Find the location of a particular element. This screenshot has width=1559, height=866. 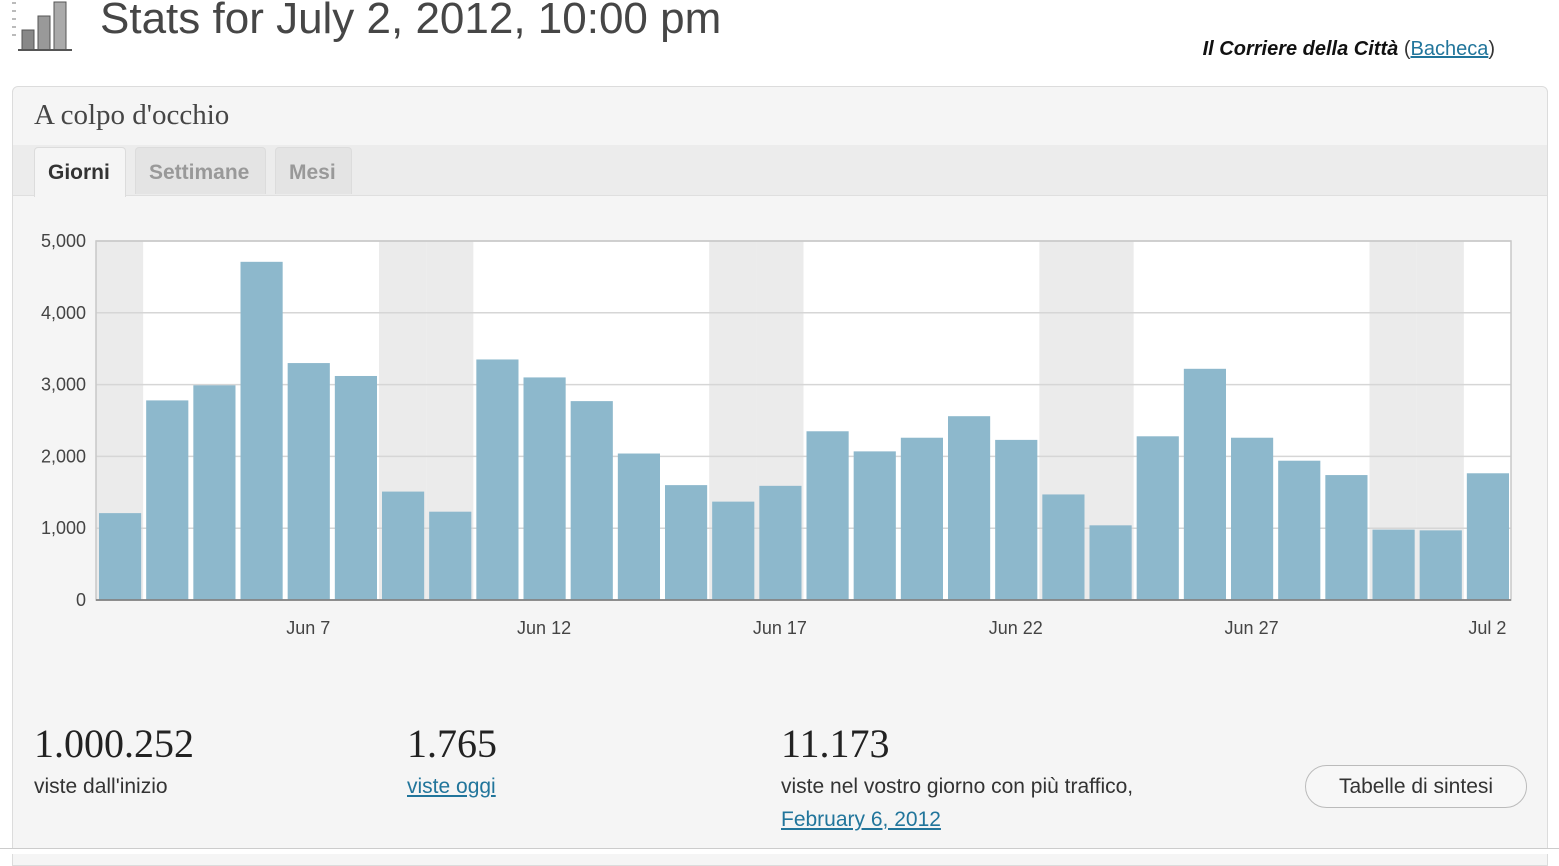

tab-days: Giorni is located at coordinates (80, 172).